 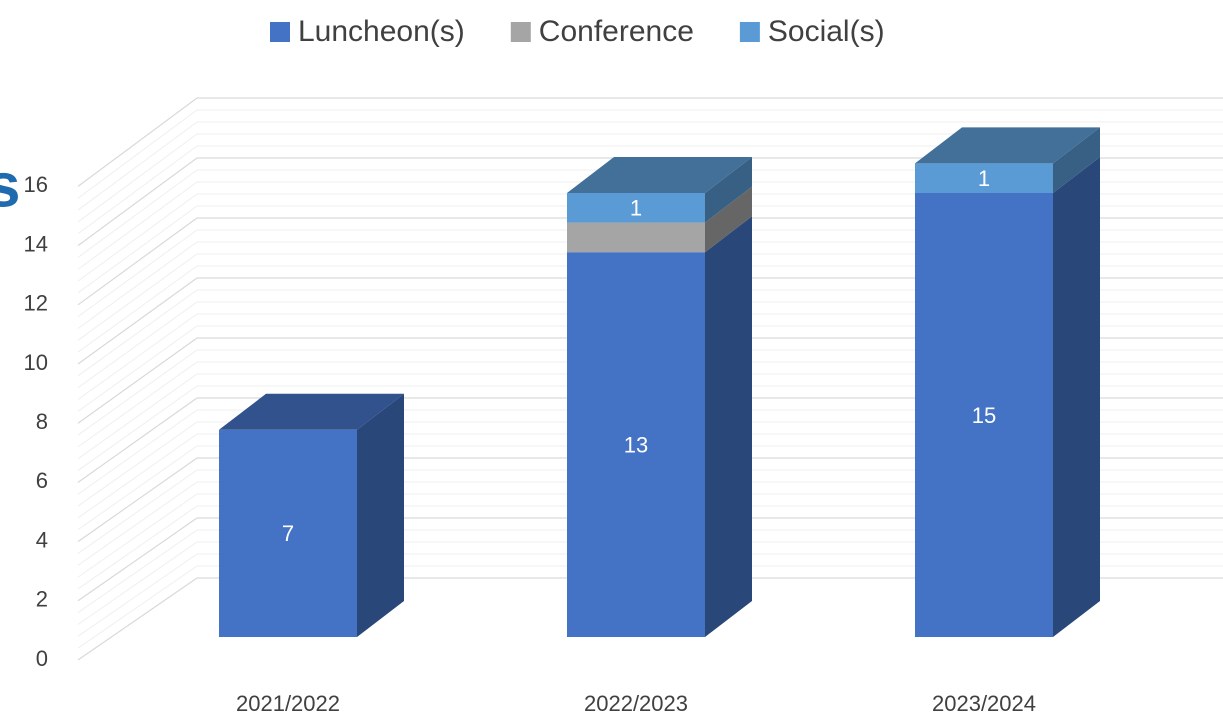 What do you see at coordinates (42, 599) in the screenshot?
I see `y-tick-label: 2` at bounding box center [42, 599].